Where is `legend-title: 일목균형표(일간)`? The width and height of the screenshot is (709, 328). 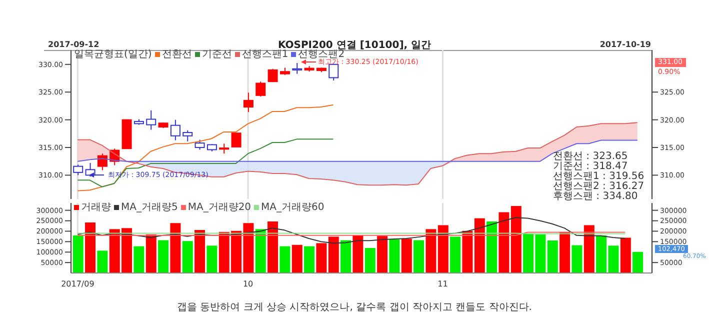 legend-title: 일목균형표(일간) is located at coordinates (113, 54).